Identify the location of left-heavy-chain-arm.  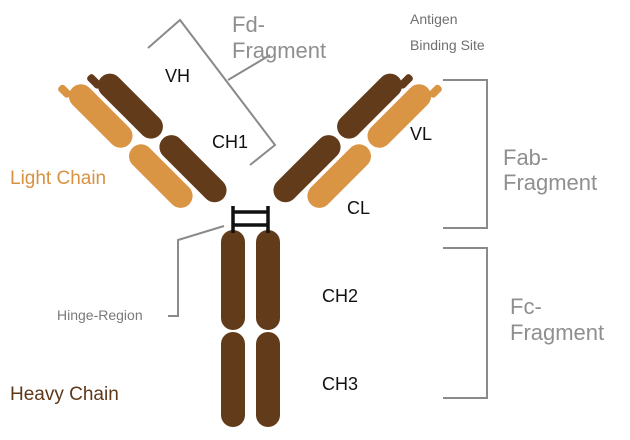
(157, 138).